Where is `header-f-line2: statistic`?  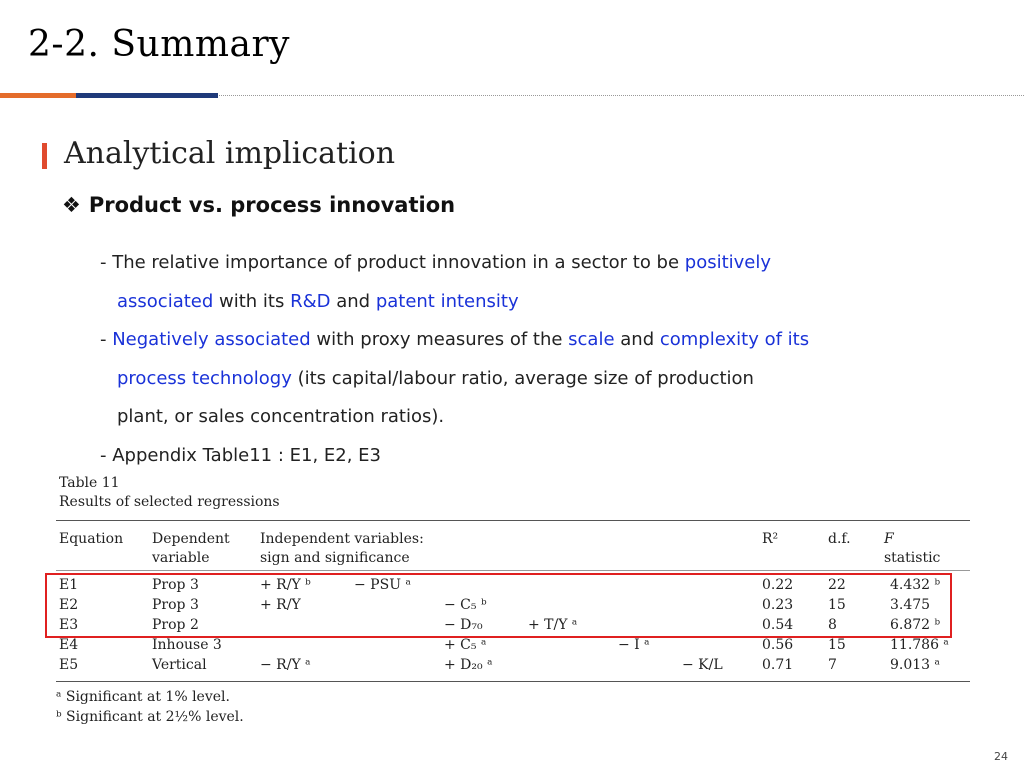
header-f-line2: statistic is located at coordinates (912, 558).